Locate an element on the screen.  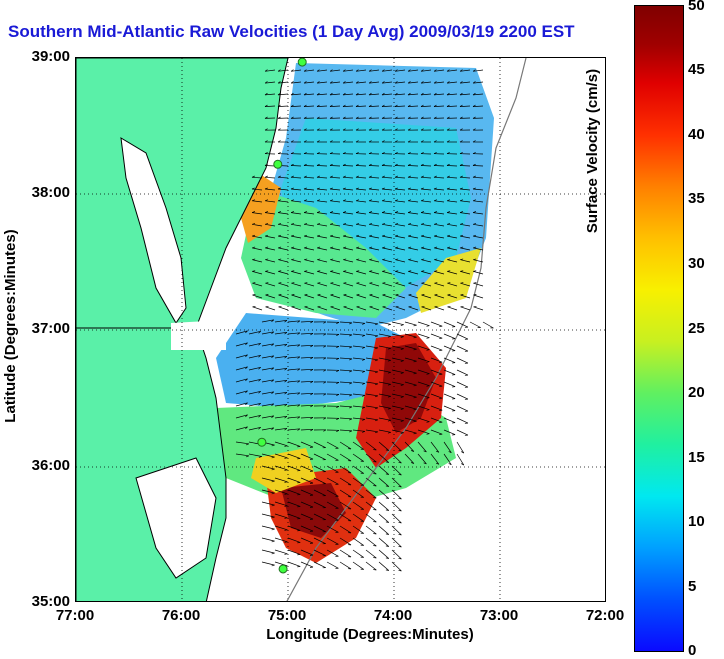
x-tick-label: 75:00 is located at coordinates (287, 615).